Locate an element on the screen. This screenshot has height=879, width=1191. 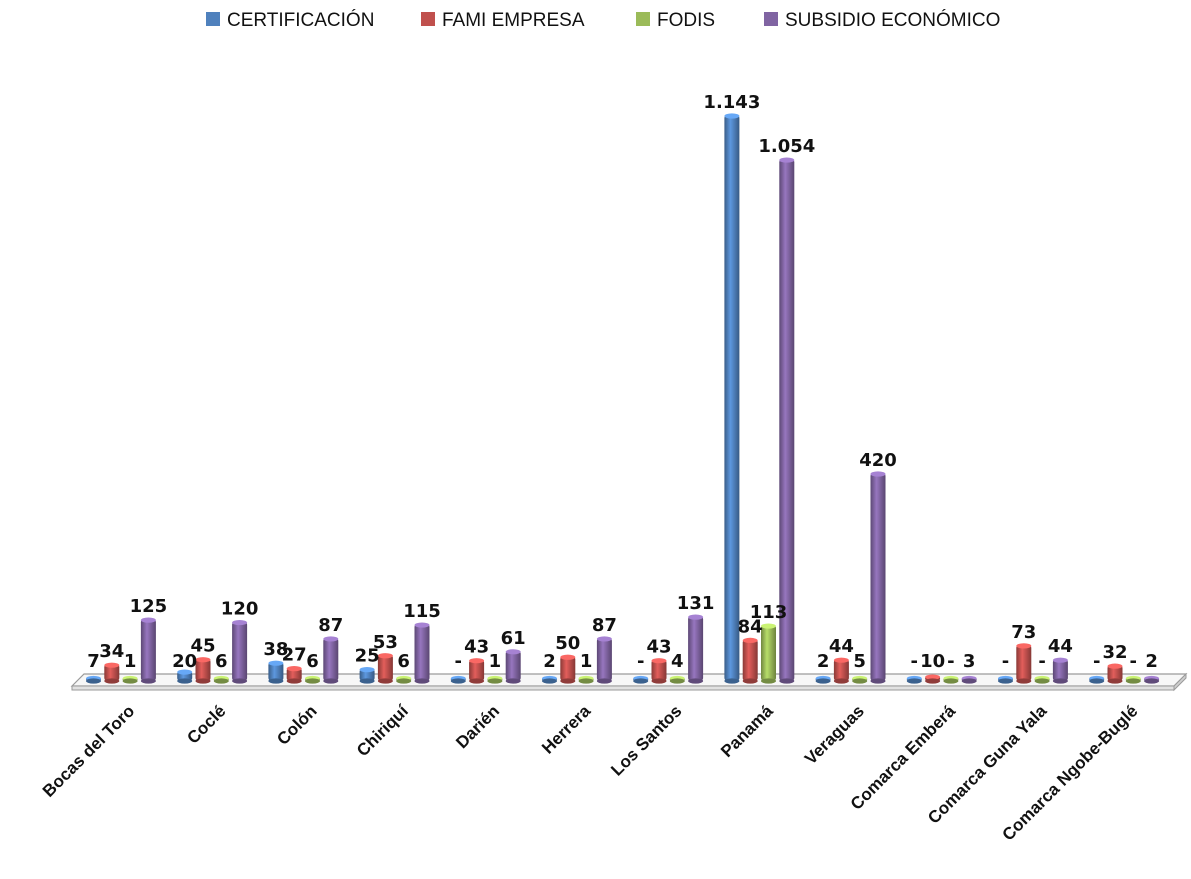
bar-panama-subsidio-economico is located at coordinates (787, 420).